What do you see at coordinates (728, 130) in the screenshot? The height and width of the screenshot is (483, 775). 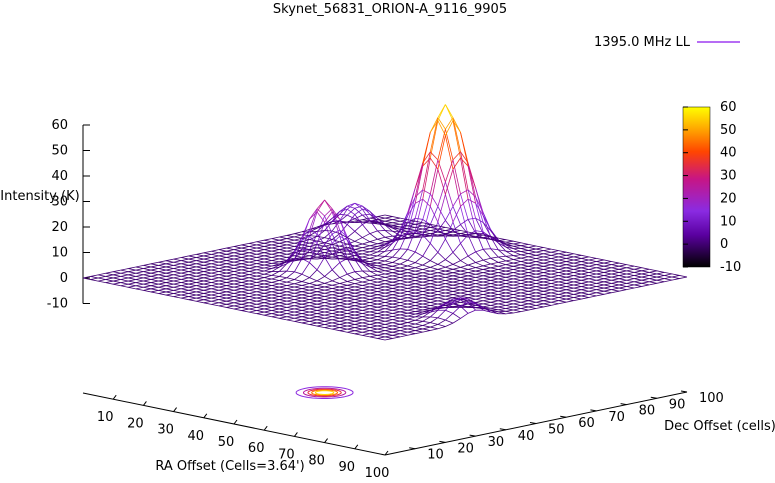 I see `colorbar-tick-label: 50` at bounding box center [728, 130].